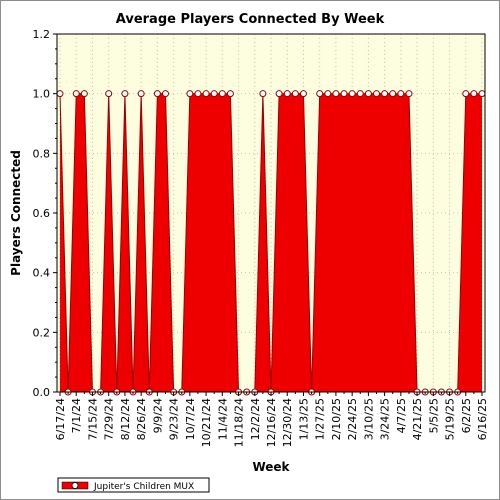 Image resolution: width=500 pixels, height=500 pixels. I want to click on x-tick-label: 6/17/24, so click(60, 419).